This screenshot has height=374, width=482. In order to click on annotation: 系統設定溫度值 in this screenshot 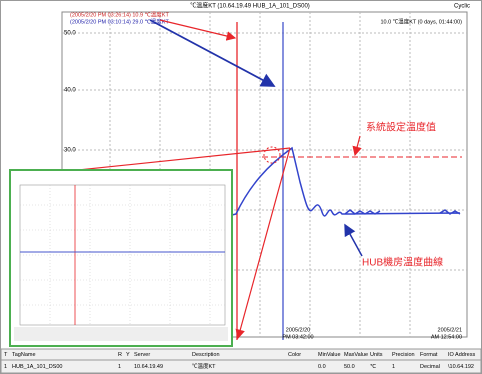, I will do `click(401, 127)`.